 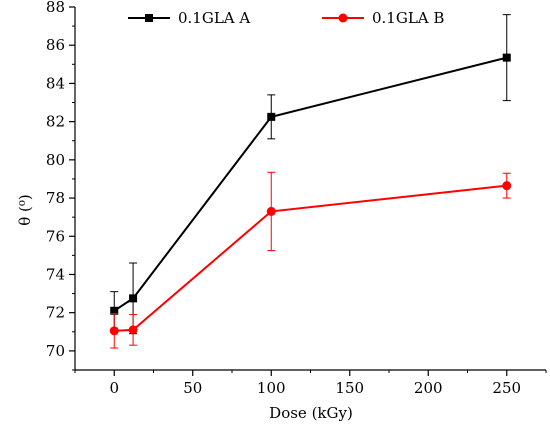 What do you see at coordinates (55, 45) in the screenshot?
I see `y-tick-label: 86` at bounding box center [55, 45].